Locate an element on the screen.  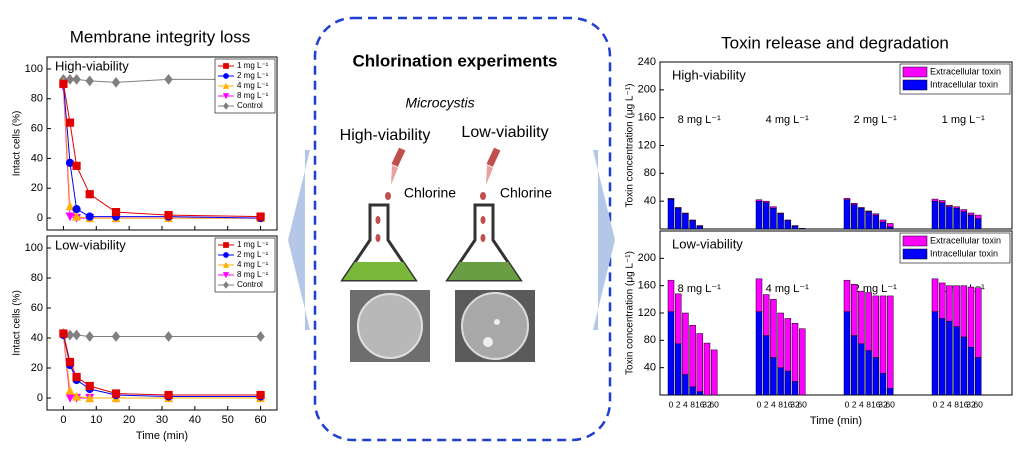
chlorine-right: Chlorine is located at coordinates (526, 193).